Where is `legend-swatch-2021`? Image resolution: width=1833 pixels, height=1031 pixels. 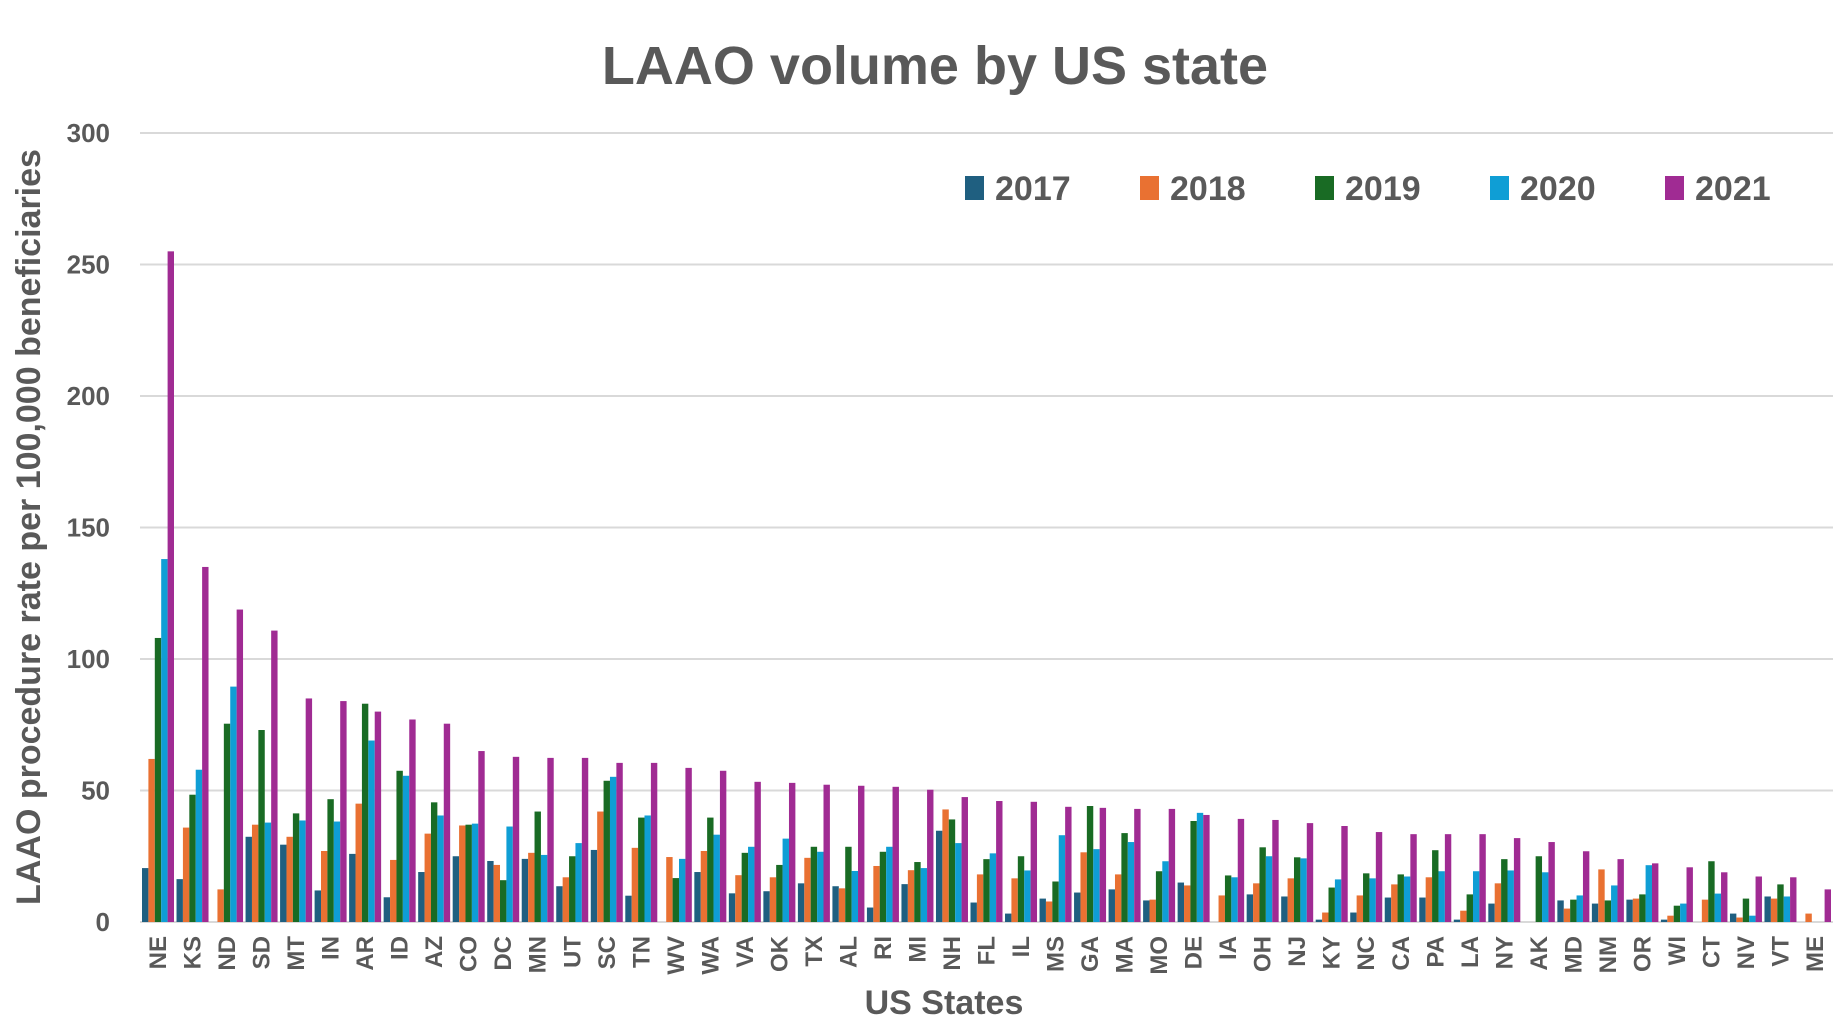 legend-swatch-2021 is located at coordinates (1674, 188).